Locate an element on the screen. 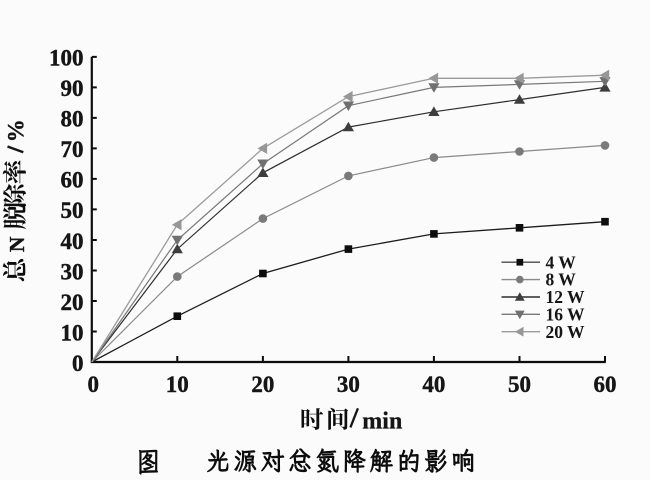  svg-text: 100 is located at coordinates (66, 58).